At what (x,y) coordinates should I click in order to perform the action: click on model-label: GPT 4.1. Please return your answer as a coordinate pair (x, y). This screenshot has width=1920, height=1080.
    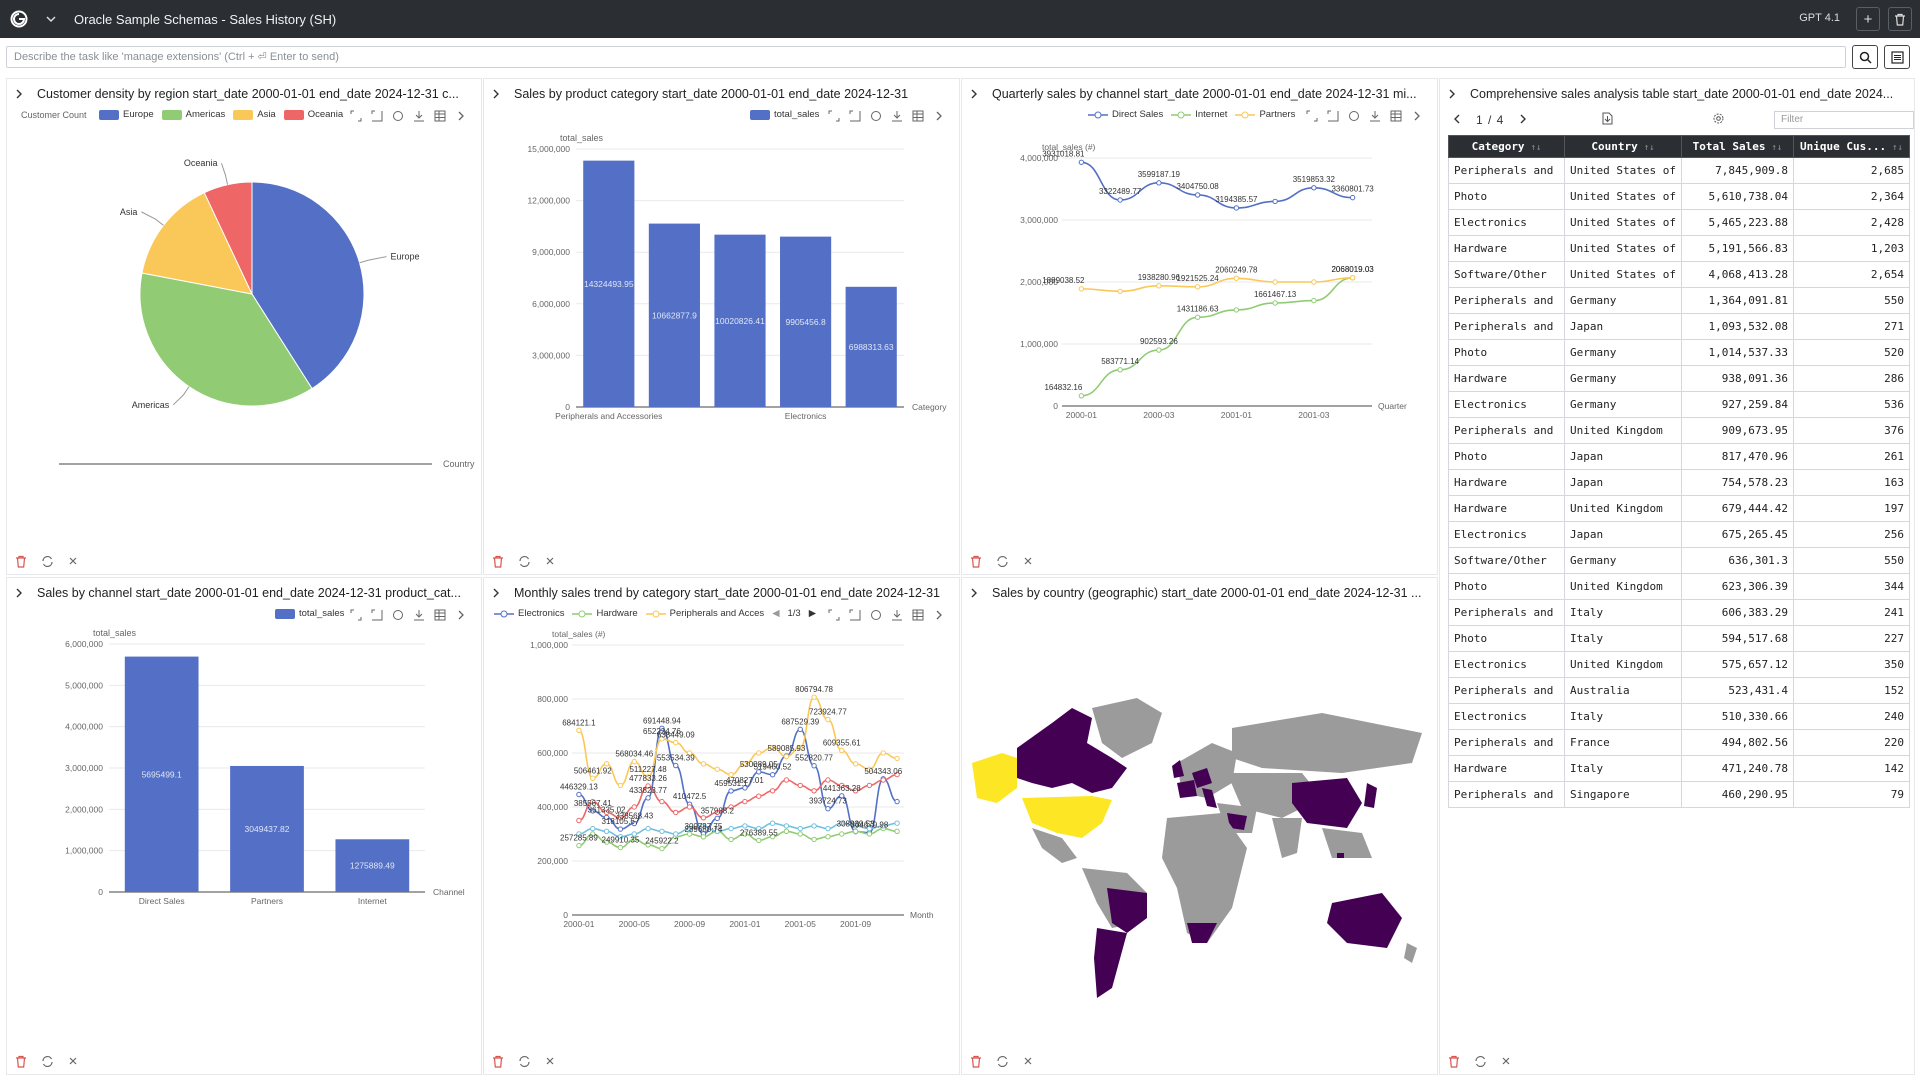
    Looking at the image, I should click on (1819, 18).